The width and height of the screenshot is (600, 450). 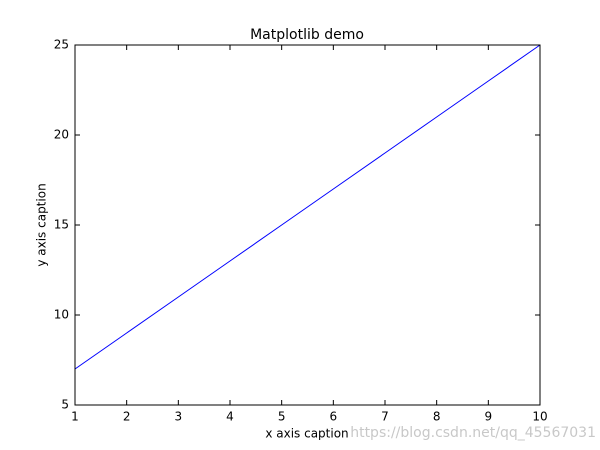 What do you see at coordinates (230, 417) in the screenshot?
I see `x-tick-label: 4` at bounding box center [230, 417].